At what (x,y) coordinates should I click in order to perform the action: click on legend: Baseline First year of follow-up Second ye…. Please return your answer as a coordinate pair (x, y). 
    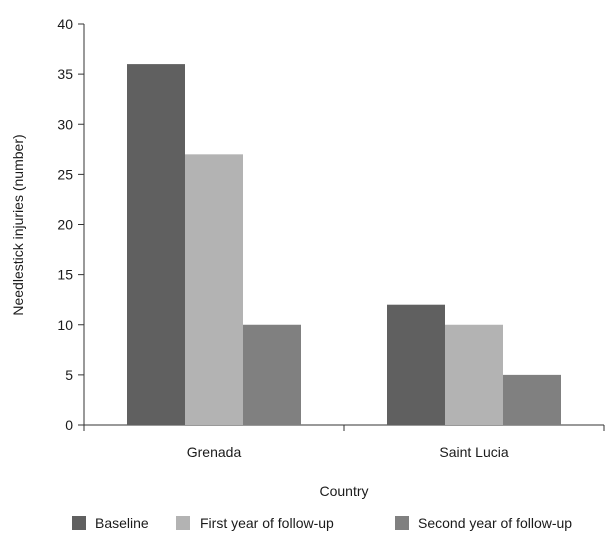
    Looking at the image, I should click on (322, 523).